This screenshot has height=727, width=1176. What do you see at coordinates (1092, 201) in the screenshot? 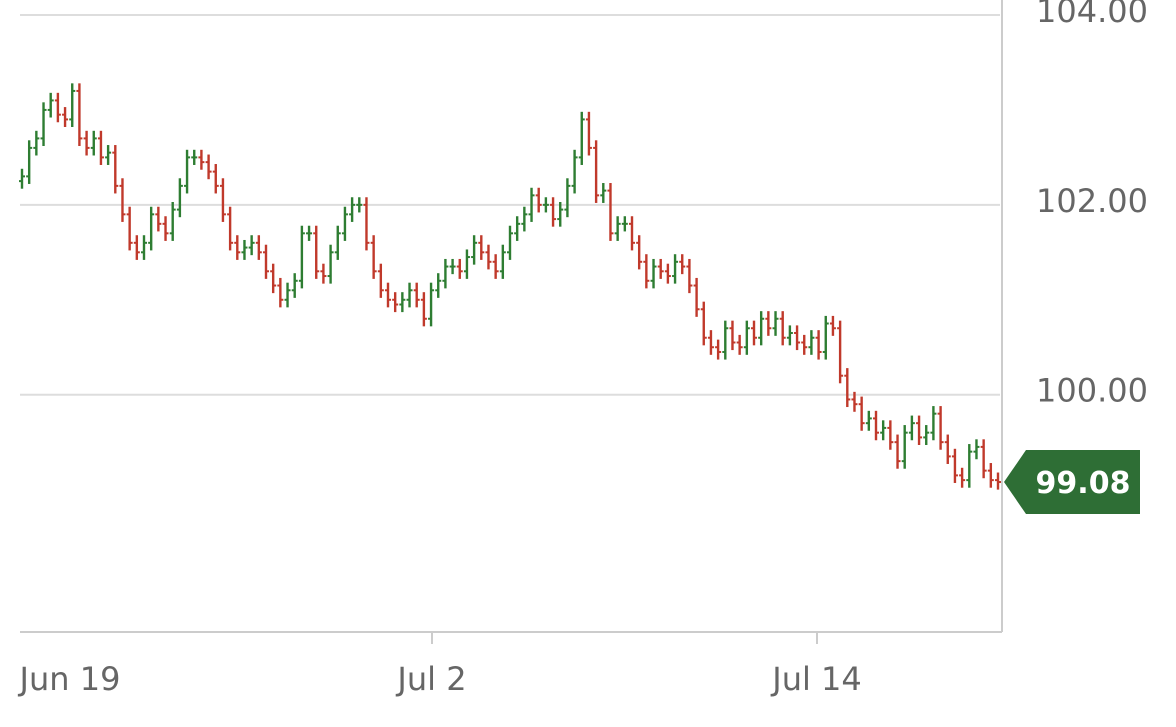
I see `y-tick-label: 102.00` at bounding box center [1092, 201].